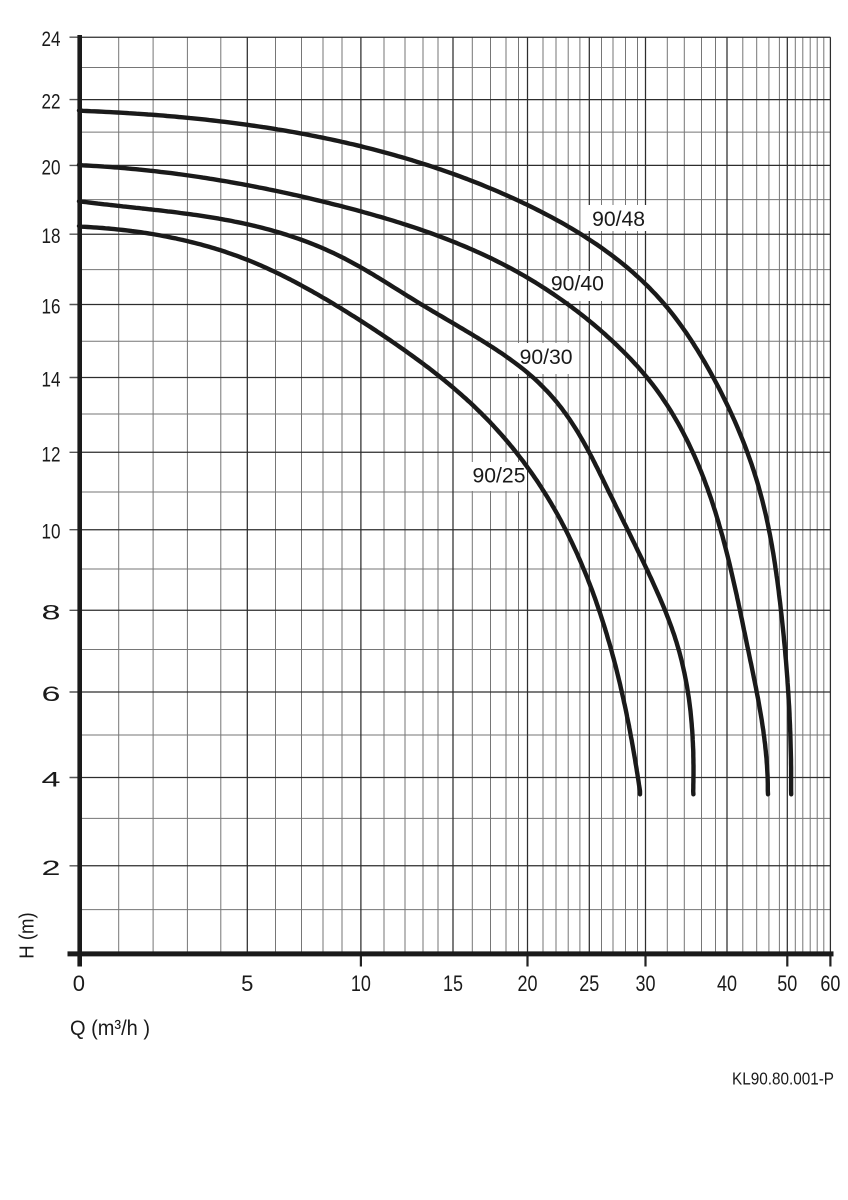 This screenshot has height=1200, width=848. Describe the element at coordinates (51, 380) in the screenshot. I see `svg-text: 14` at that location.